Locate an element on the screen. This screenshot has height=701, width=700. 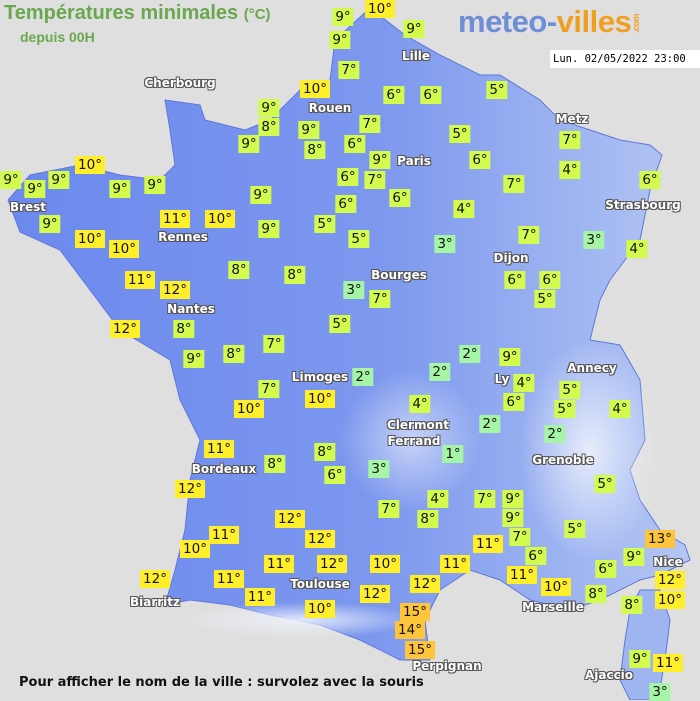
temperature-label: 14° is located at coordinates (410, 630).